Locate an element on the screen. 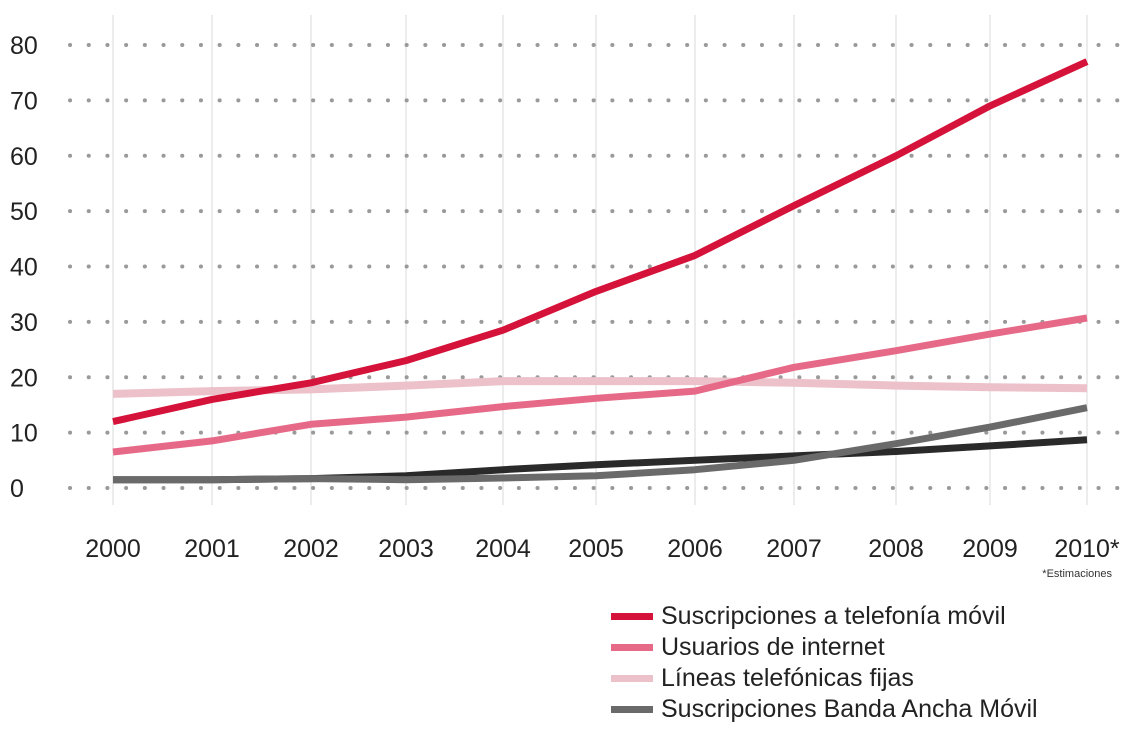  legend-swatch-mobile-broadband is located at coordinates (632, 709).